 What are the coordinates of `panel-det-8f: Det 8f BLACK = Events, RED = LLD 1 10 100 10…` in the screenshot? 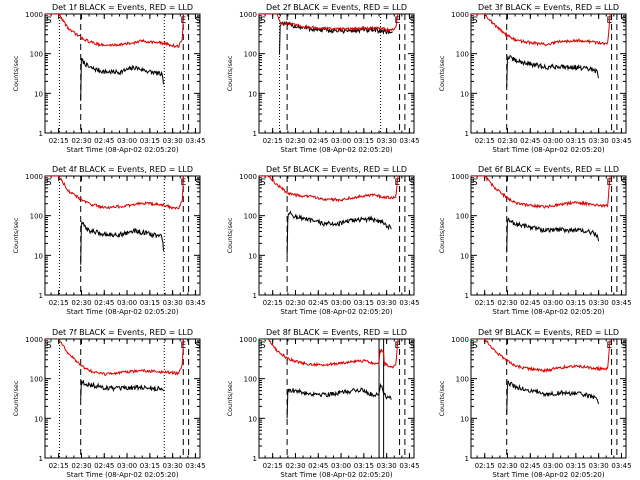 It's located at (323, 403).